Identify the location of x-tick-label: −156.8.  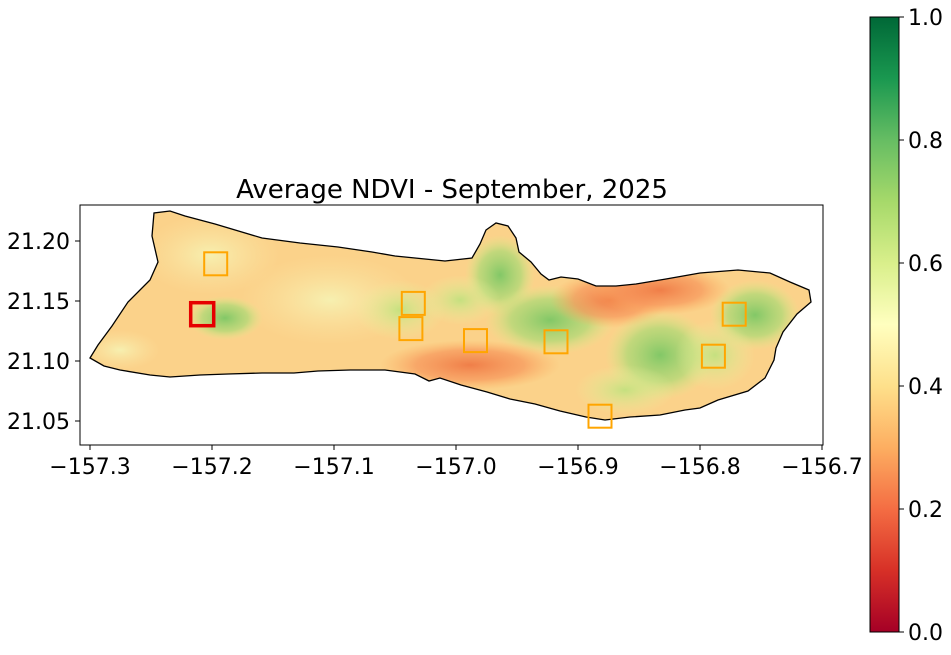
(699, 467).